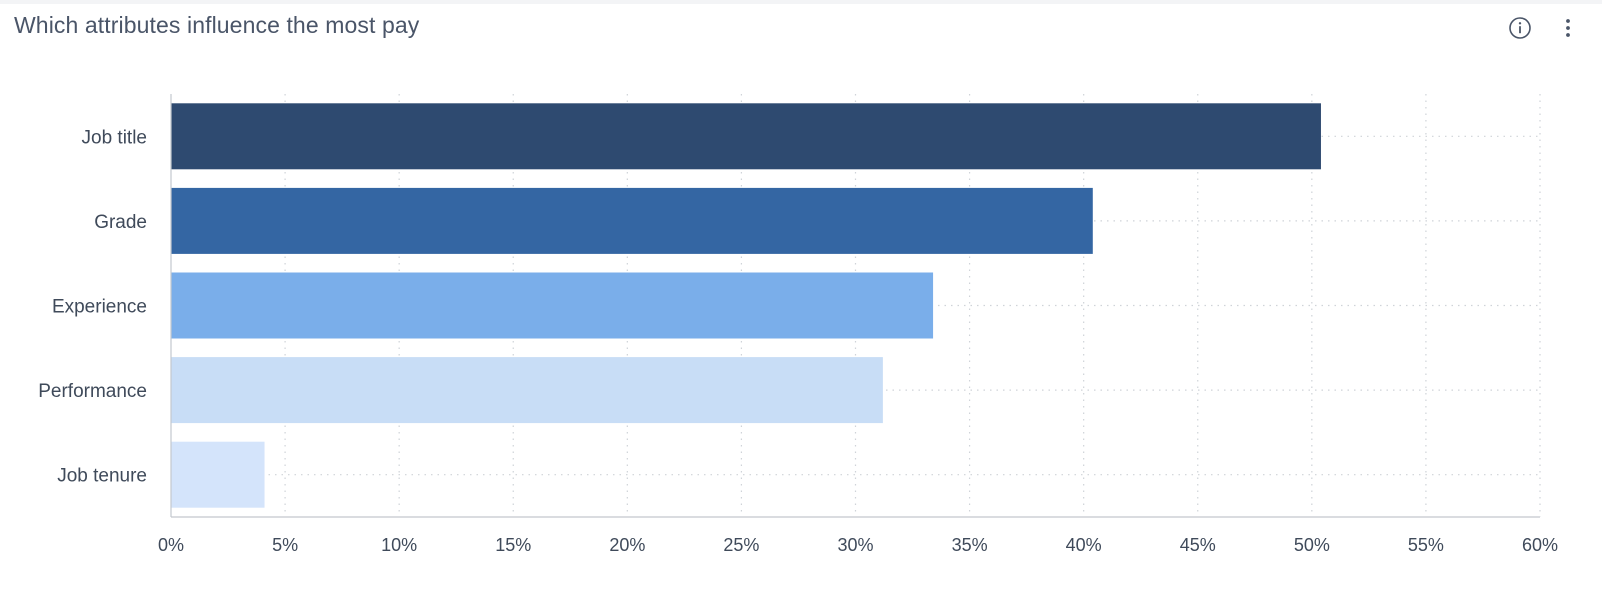  What do you see at coordinates (99, 307) in the screenshot?
I see `category-label: Experience` at bounding box center [99, 307].